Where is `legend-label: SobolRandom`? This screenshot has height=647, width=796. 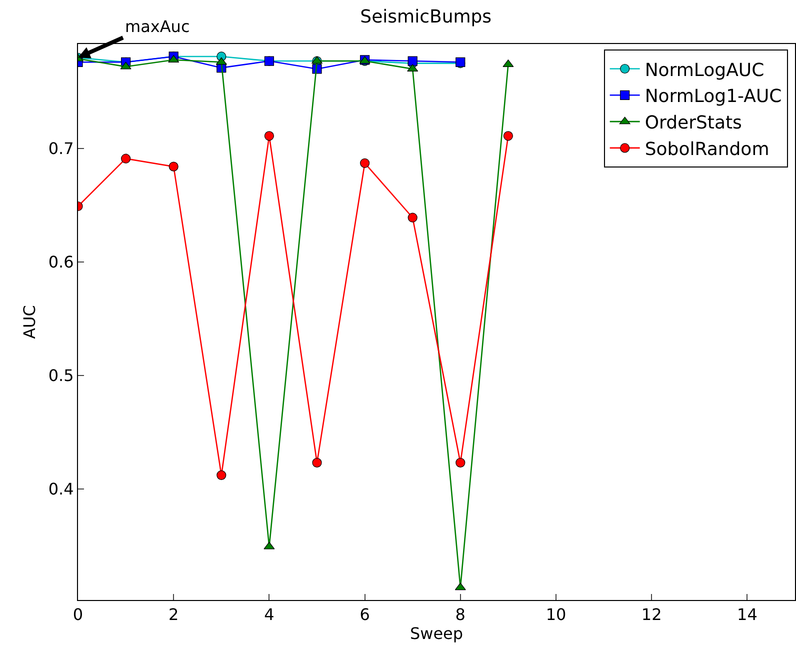
legend-label: SobolRandom is located at coordinates (707, 149).